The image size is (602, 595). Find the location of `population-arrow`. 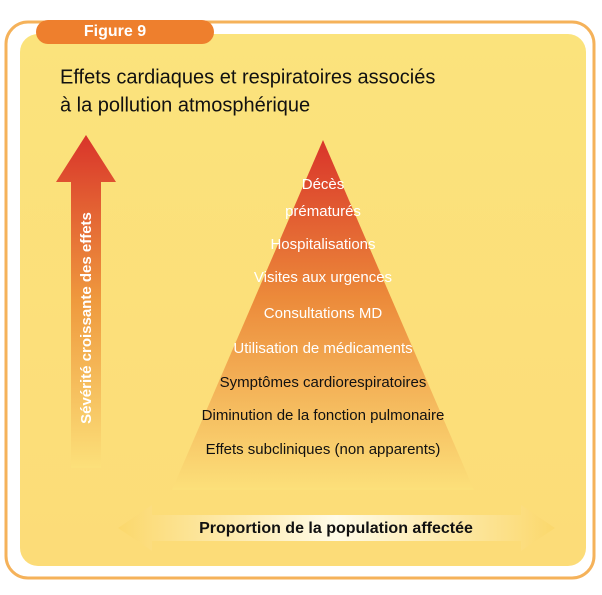

population-arrow is located at coordinates (336, 528).